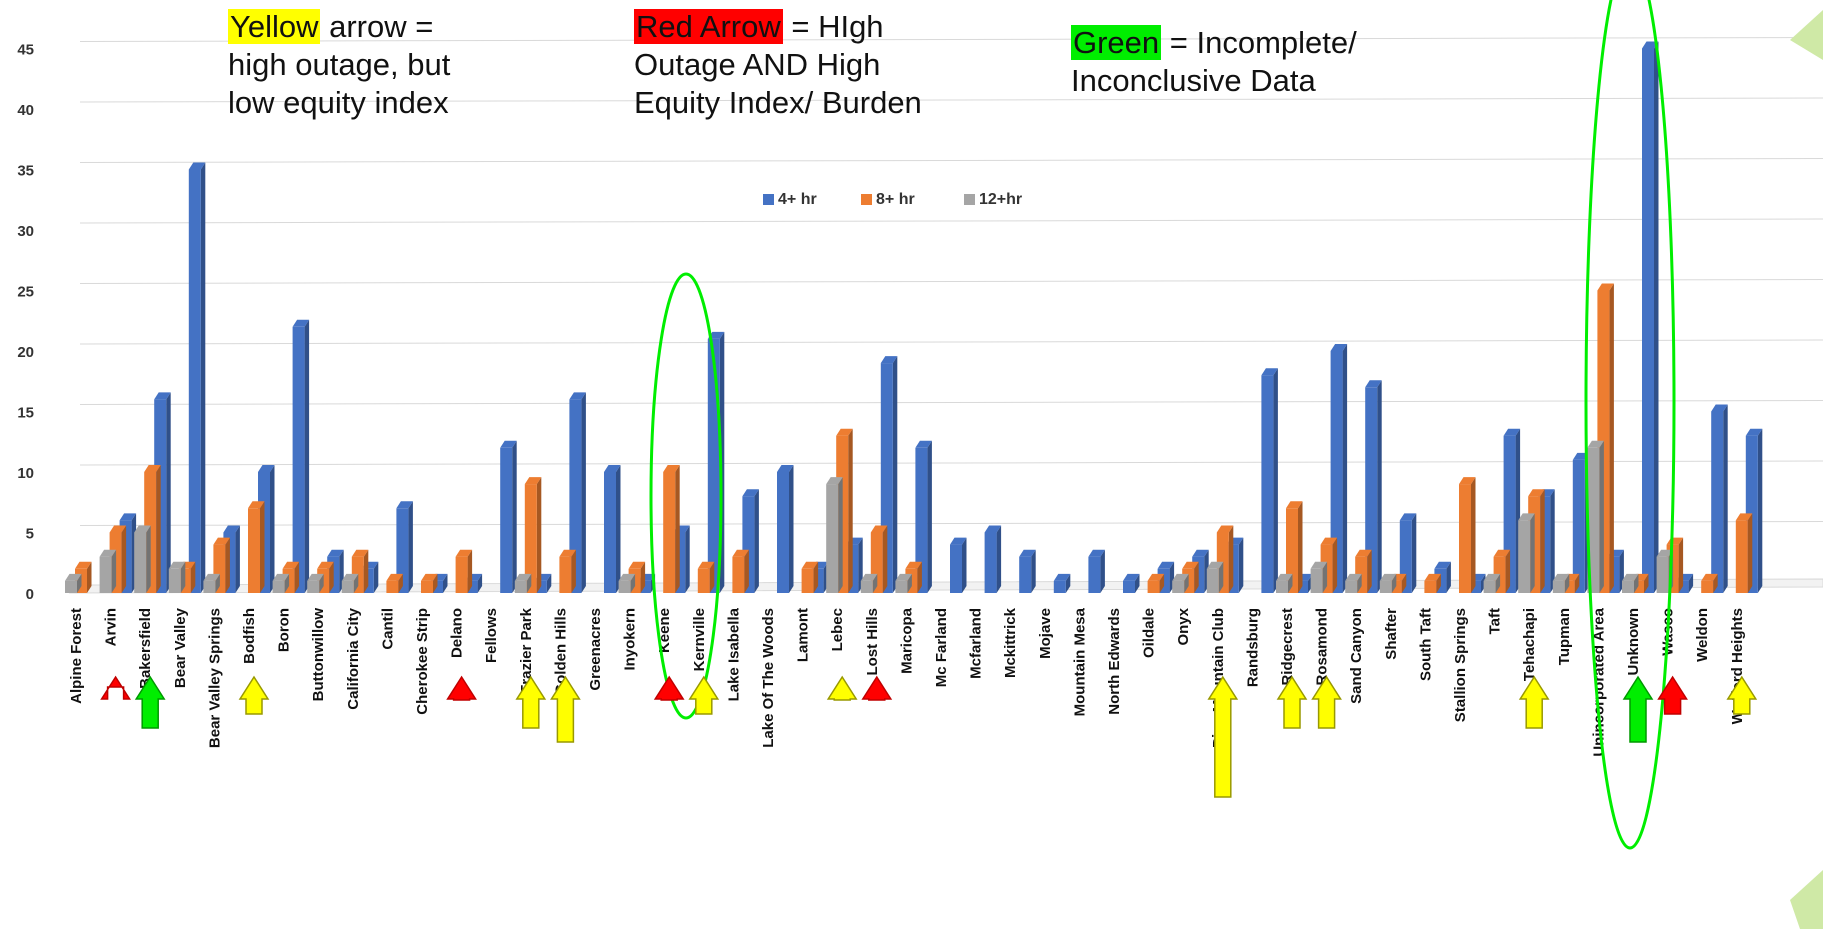  Describe the element at coordinates (180, 647) in the screenshot. I see `x-tick-label: Bear Valley` at that location.